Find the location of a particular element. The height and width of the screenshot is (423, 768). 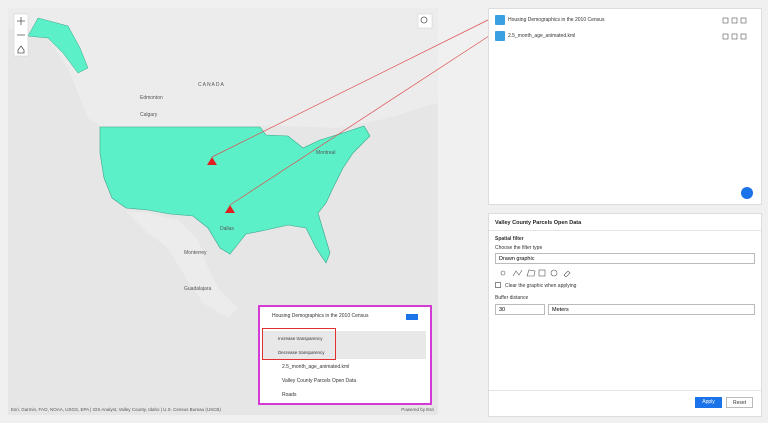

options-button is located at coordinates (412, 317).